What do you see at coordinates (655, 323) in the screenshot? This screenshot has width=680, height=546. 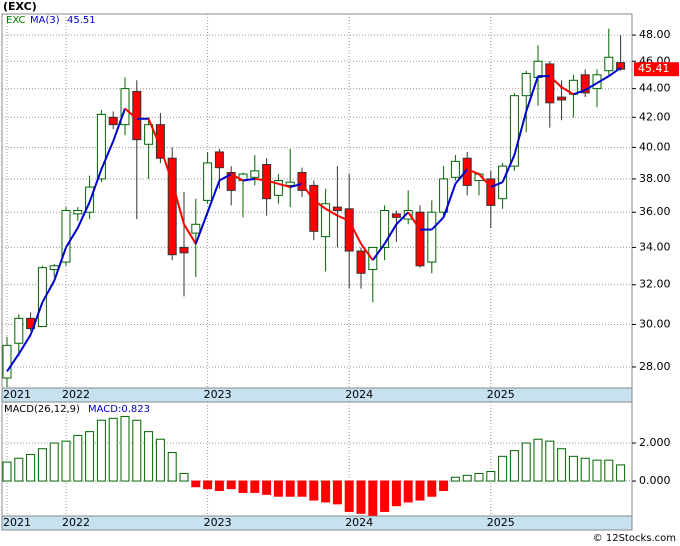 I see `y-tick-label: 30.00` at bounding box center [655, 323].